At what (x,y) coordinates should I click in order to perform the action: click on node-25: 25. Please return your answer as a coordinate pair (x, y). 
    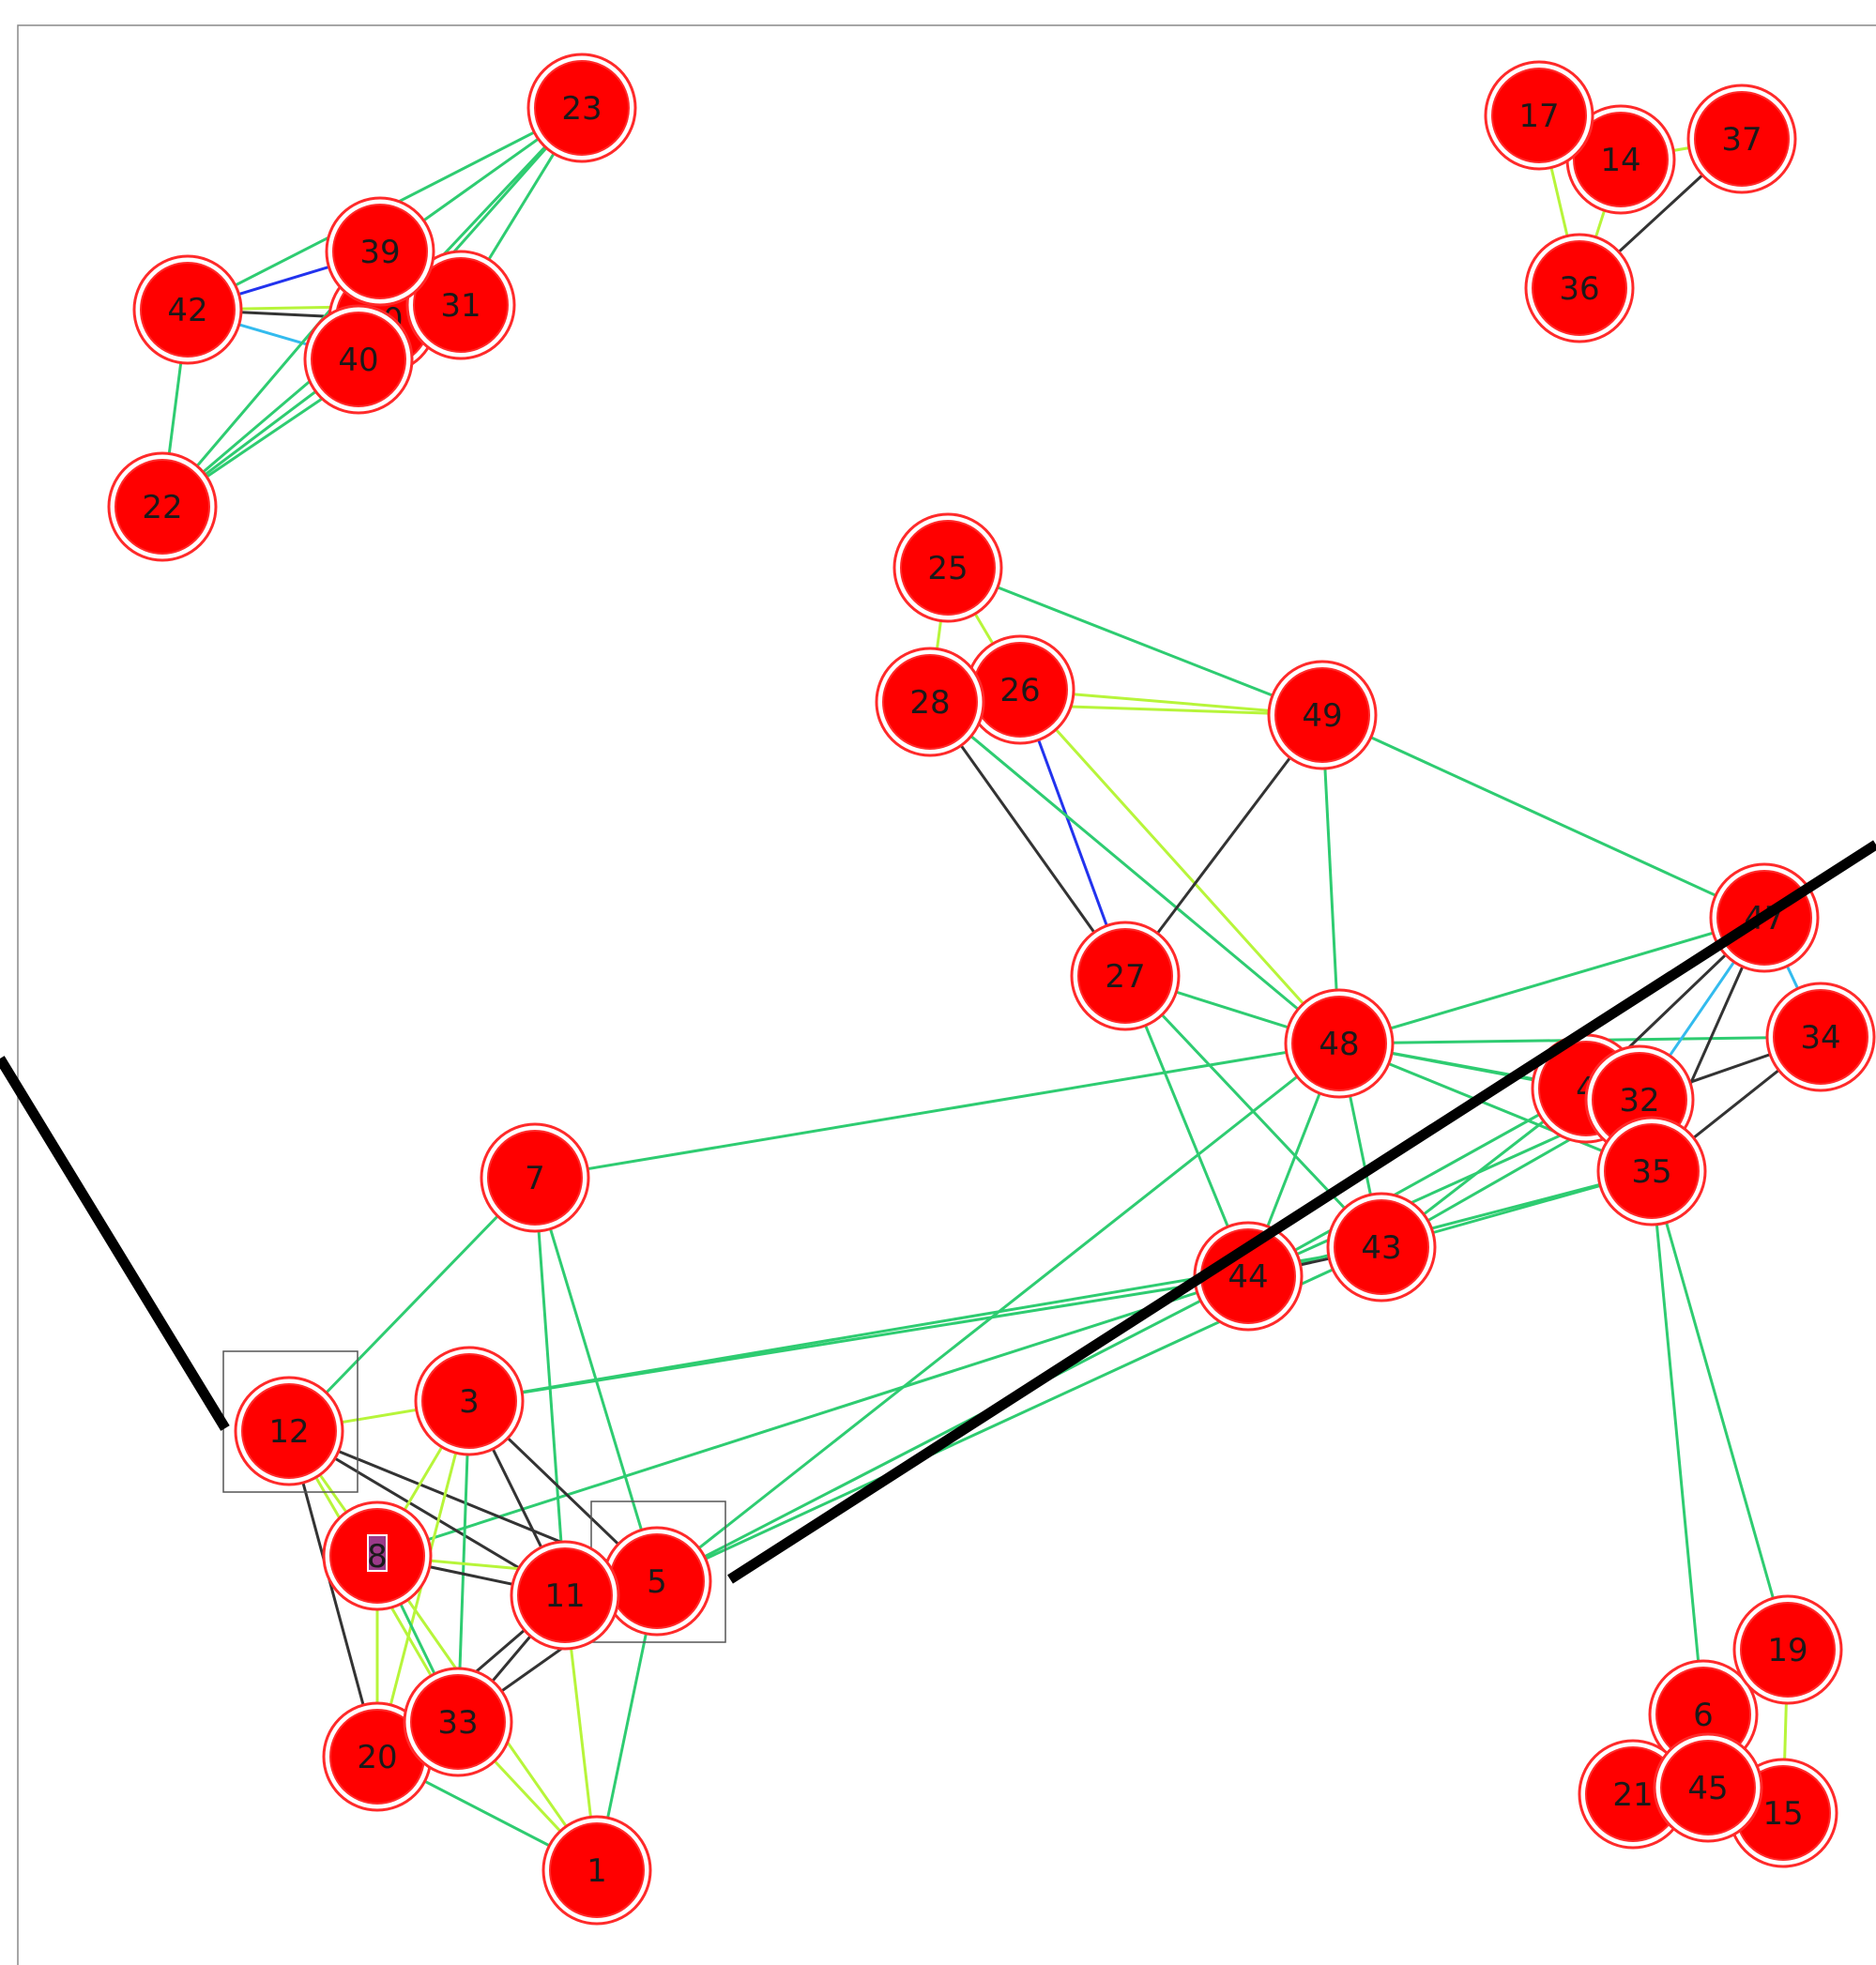
    Looking at the image, I should click on (947, 567).